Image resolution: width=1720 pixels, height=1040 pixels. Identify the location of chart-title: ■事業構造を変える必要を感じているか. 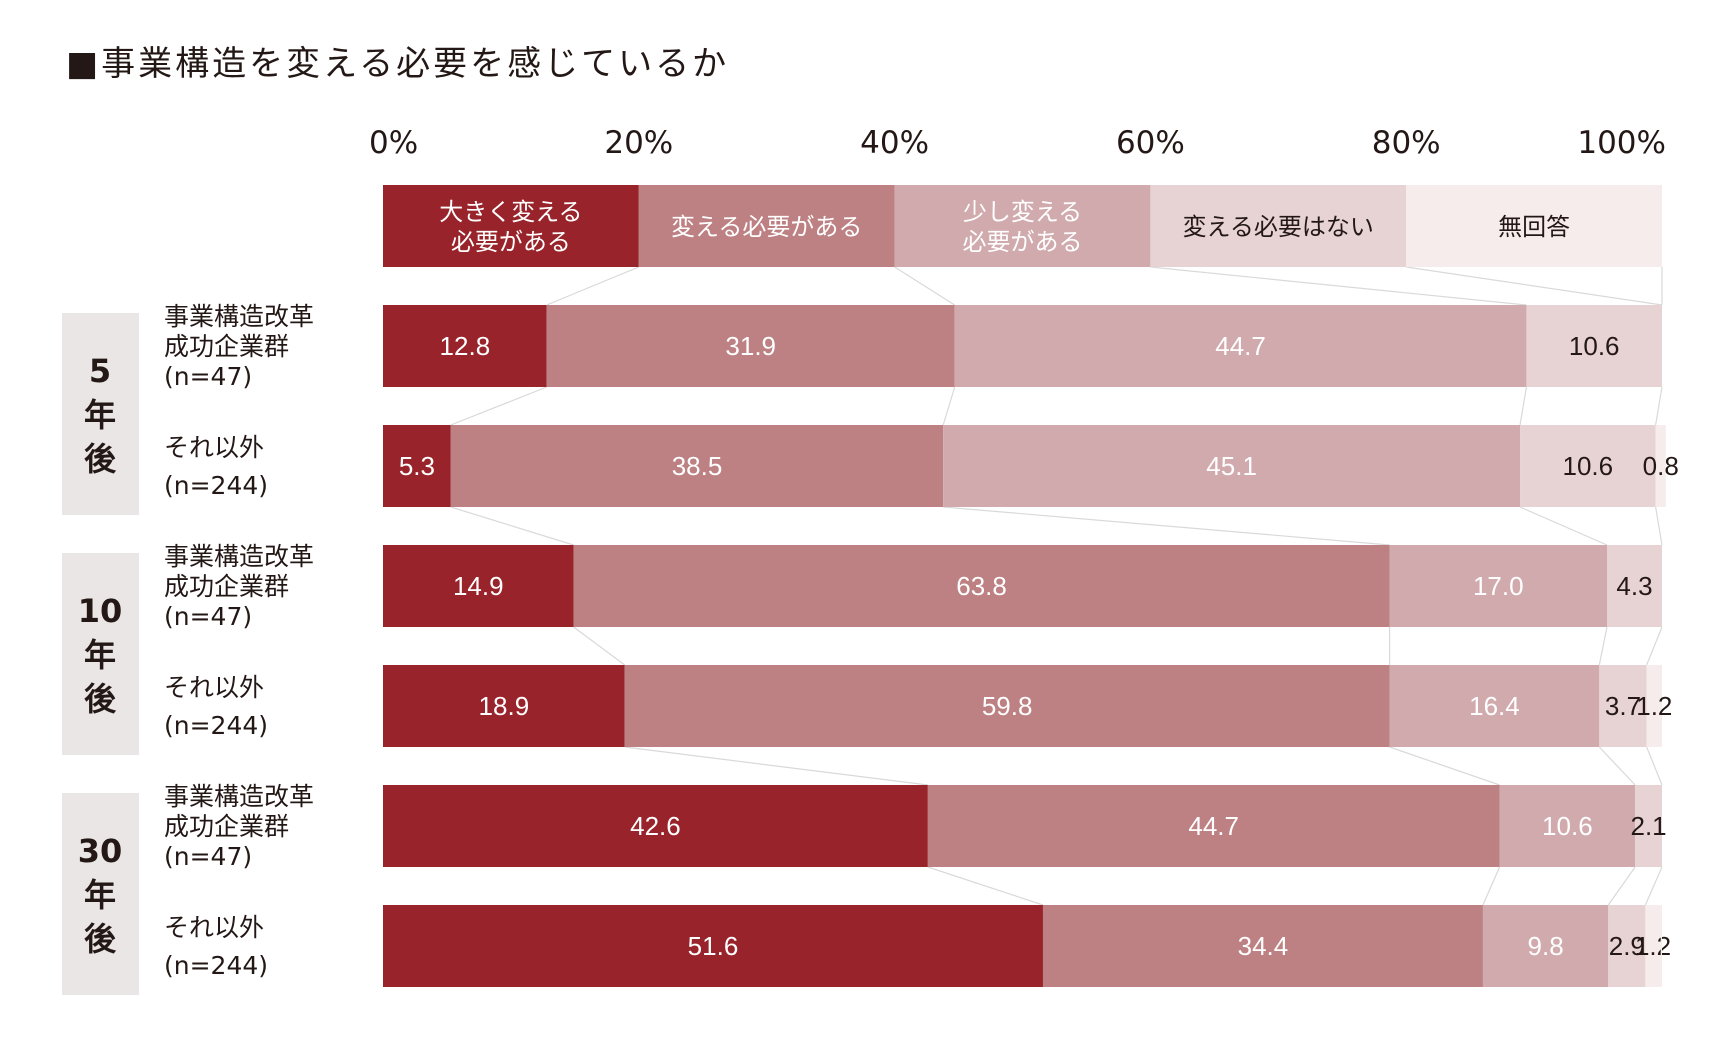
(398, 64).